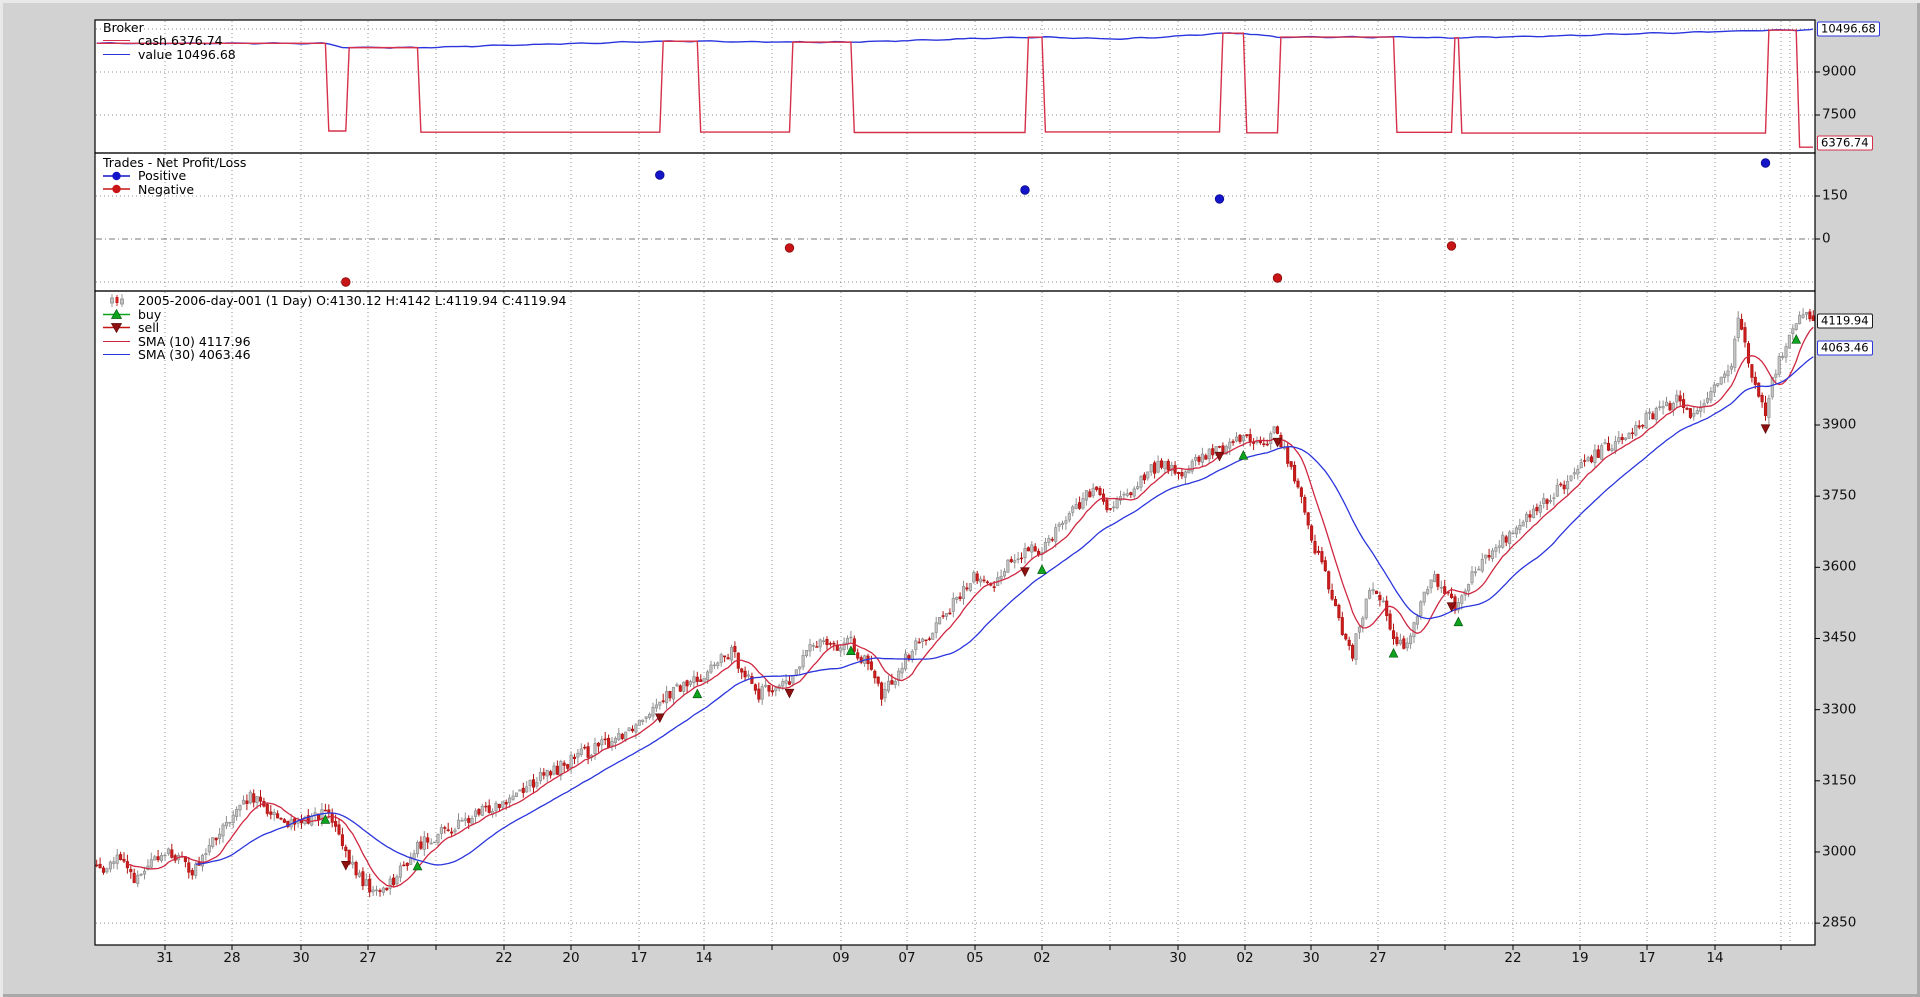 Image resolution: width=1920 pixels, height=997 pixels. I want to click on x-axis-date-label: 09, so click(841, 958).